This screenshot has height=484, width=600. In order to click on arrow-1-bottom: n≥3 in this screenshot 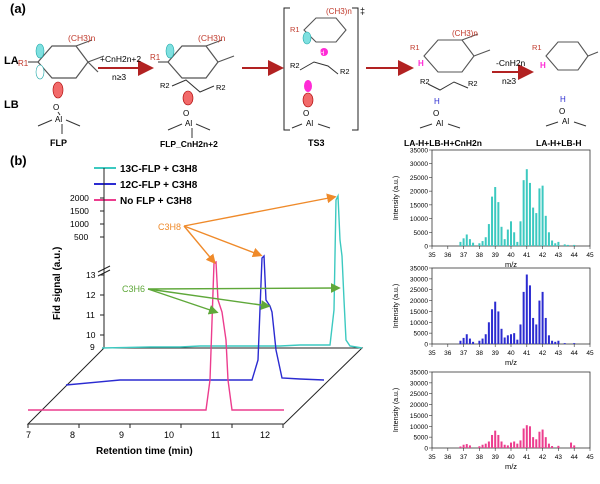, I will do `click(119, 77)`.